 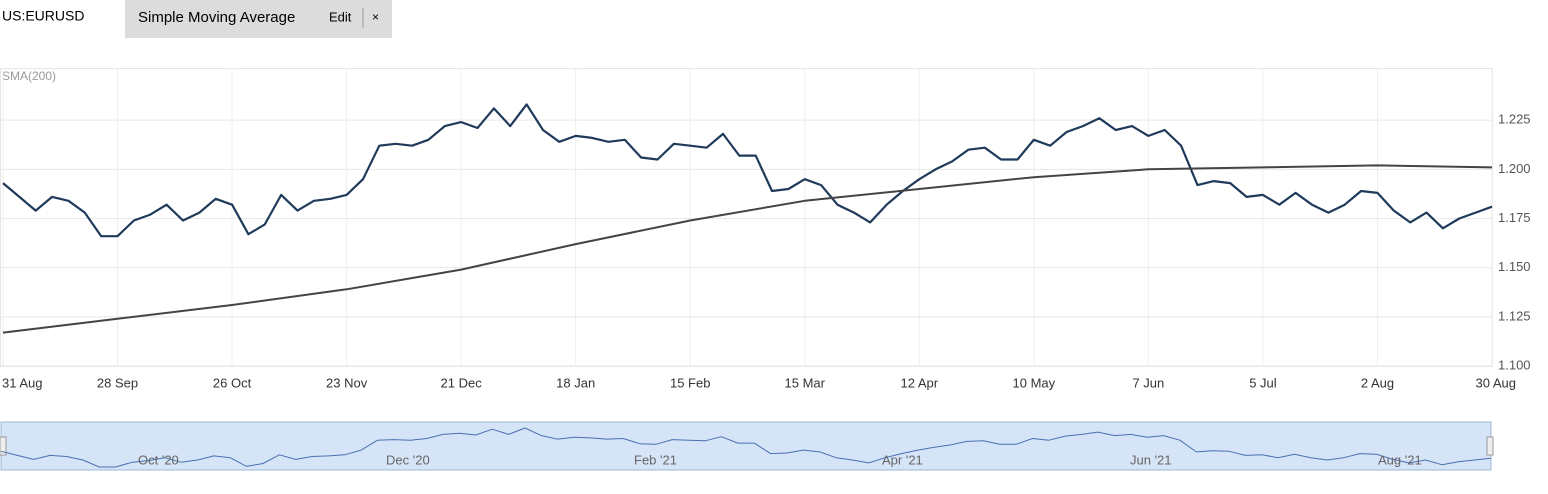 What do you see at coordinates (1496, 382) in the screenshot?
I see `x-tick-label: 30 Aug` at bounding box center [1496, 382].